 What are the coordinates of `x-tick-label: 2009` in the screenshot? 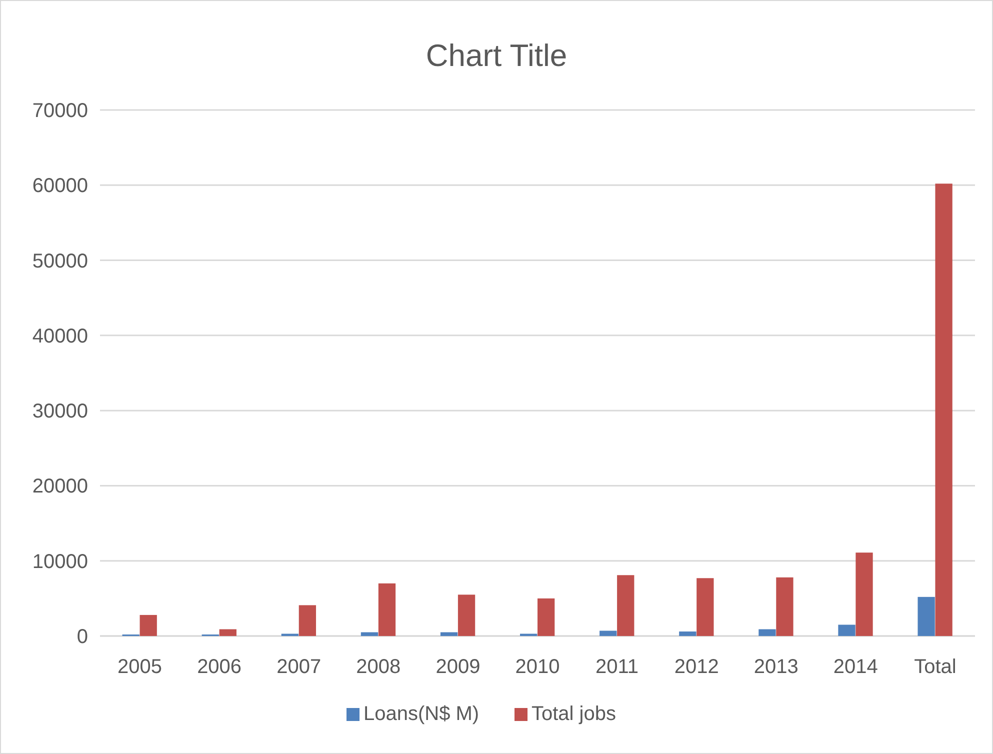 It's located at (458, 667).